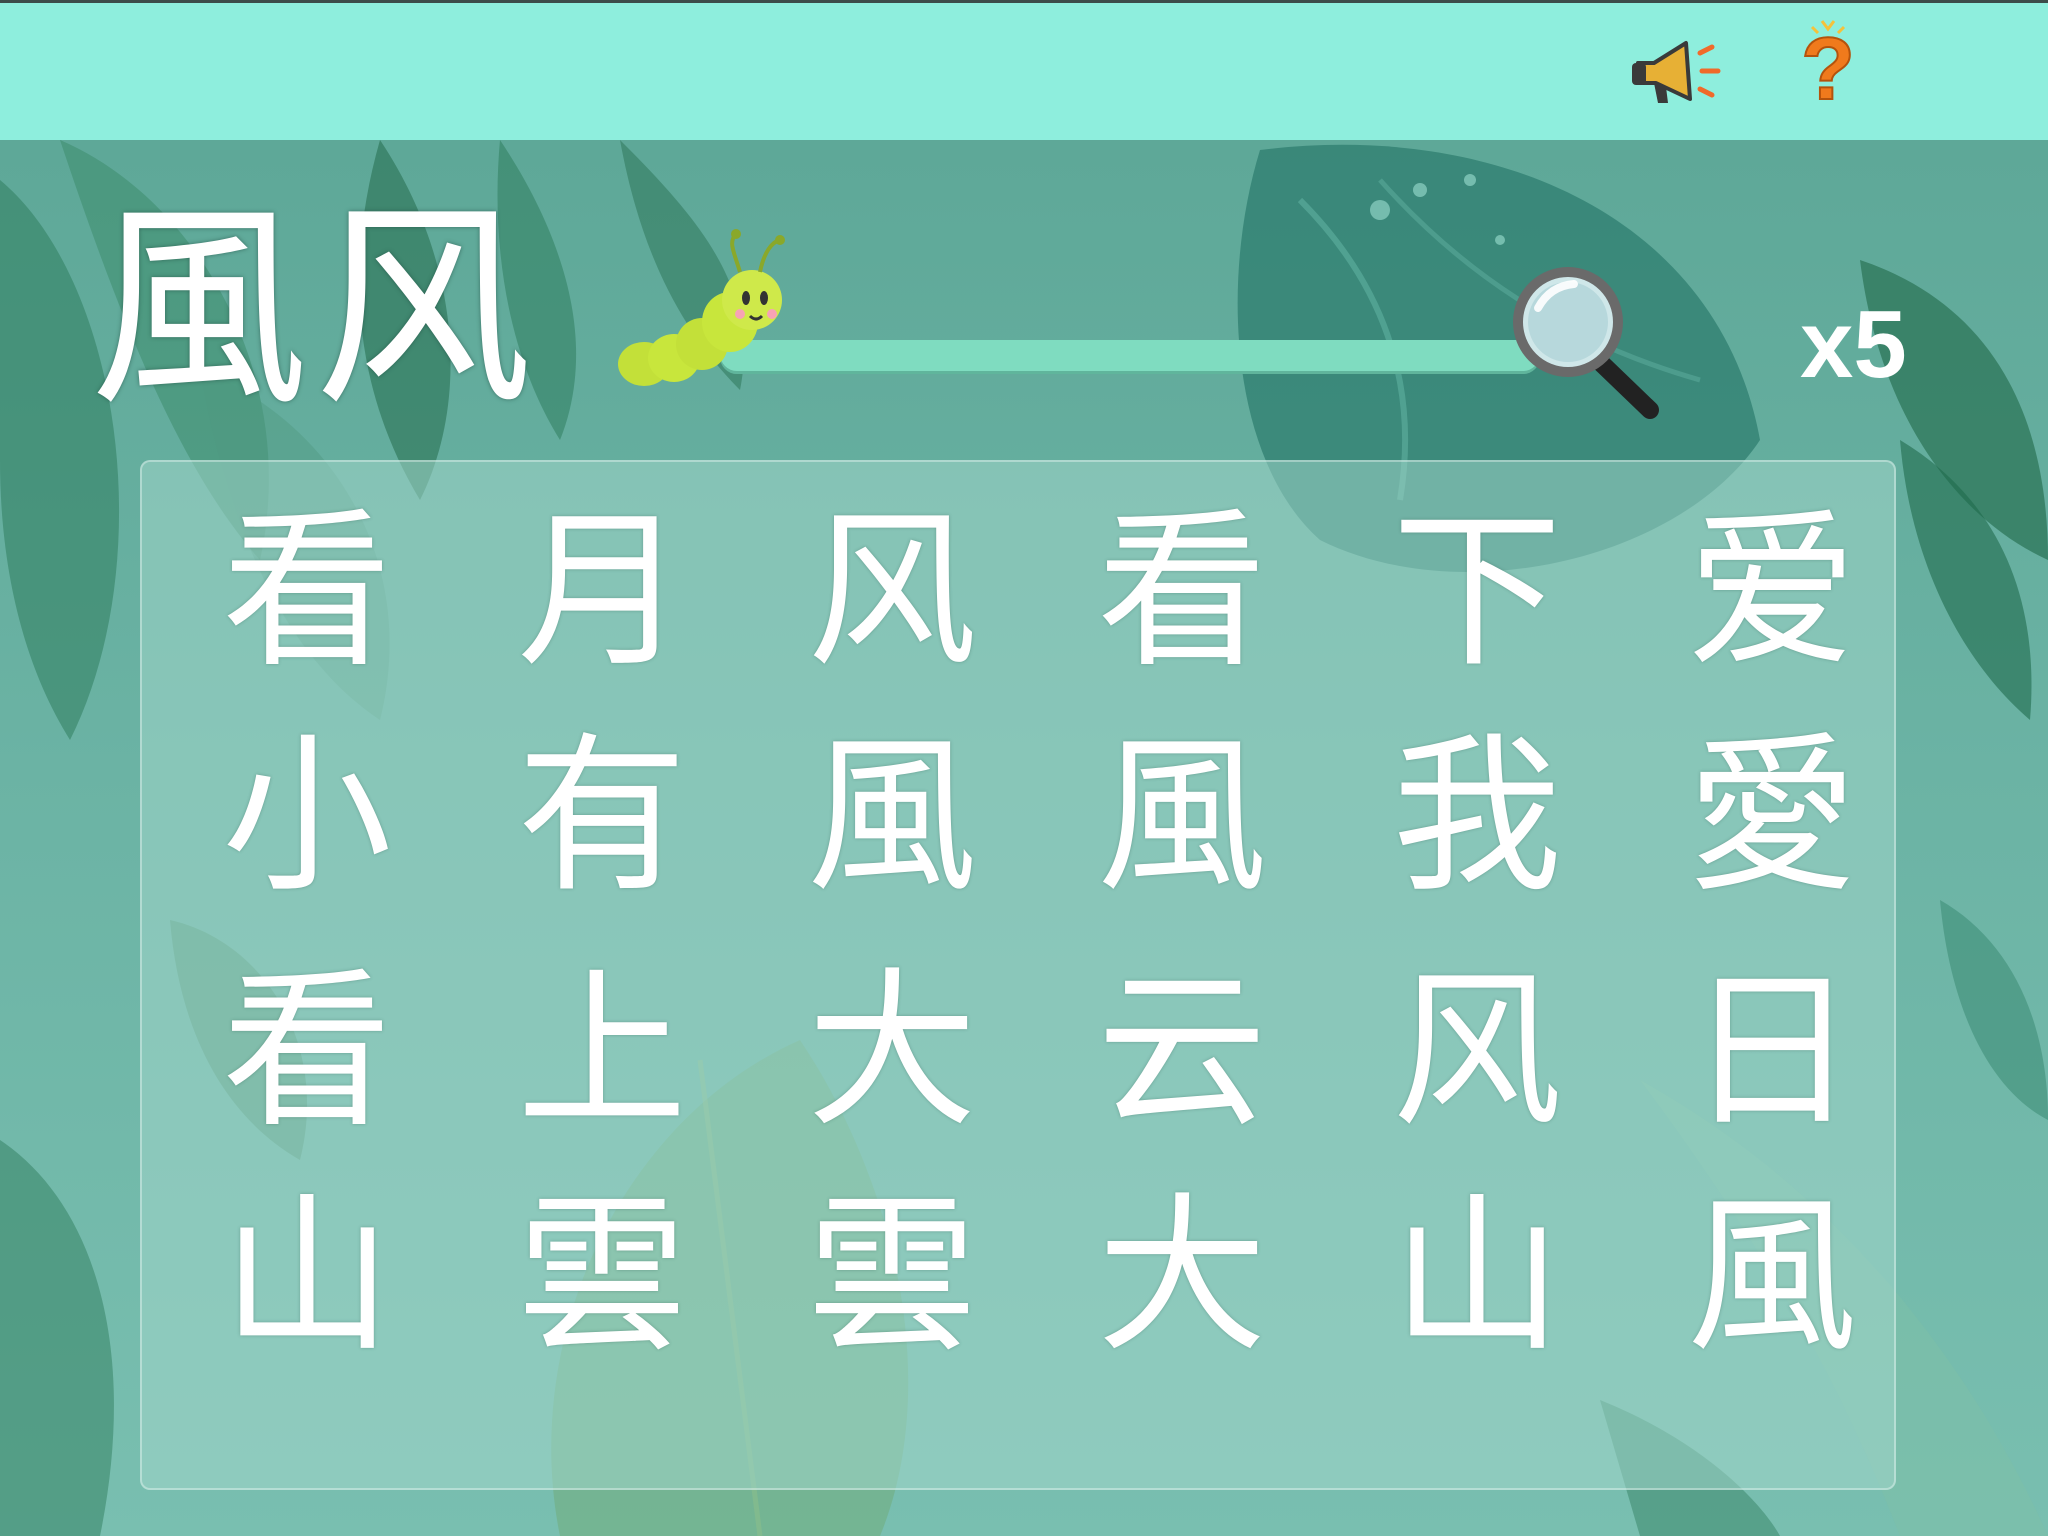 The width and height of the screenshot is (2048, 1536). I want to click on question-mark-icon: ?, so click(1828, 68).